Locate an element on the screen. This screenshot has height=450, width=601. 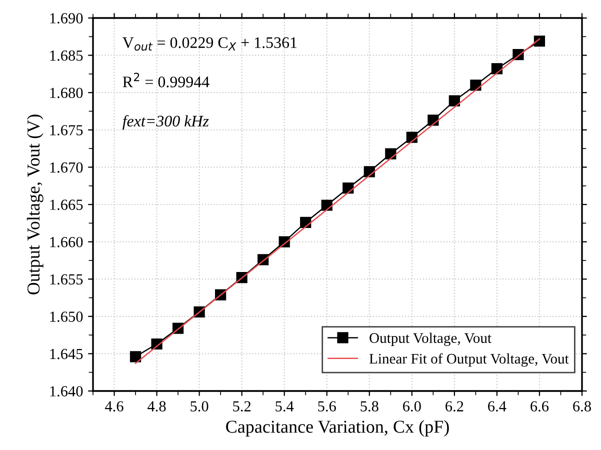
y-axis-title: Output Voltage, Vout (V) is located at coordinates (35, 204).